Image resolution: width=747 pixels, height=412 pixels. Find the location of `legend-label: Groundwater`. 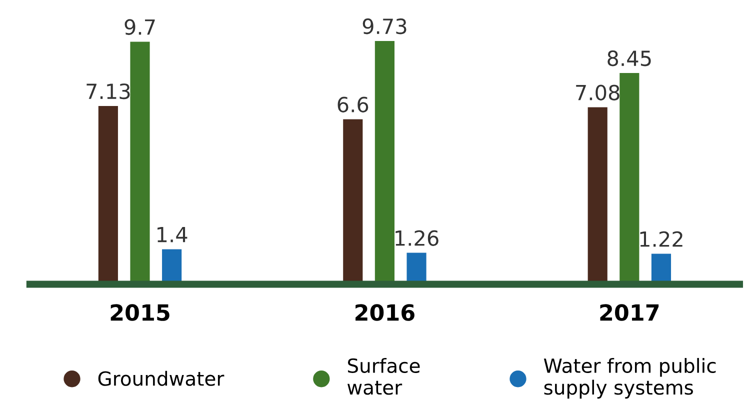

legend-label: Groundwater is located at coordinates (161, 378).